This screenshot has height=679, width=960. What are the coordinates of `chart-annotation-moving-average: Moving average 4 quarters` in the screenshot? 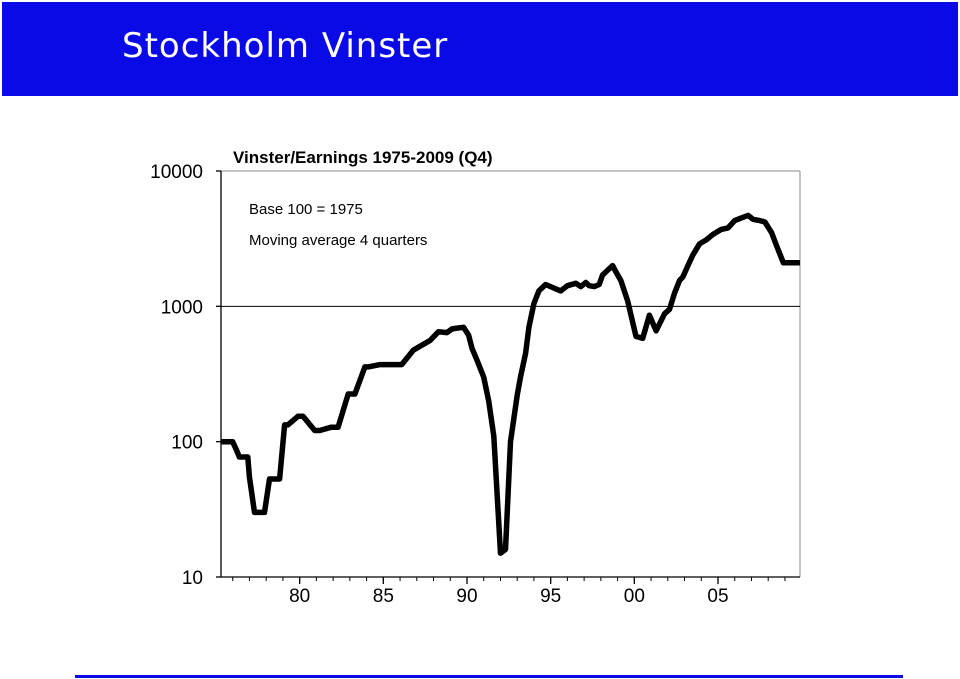 It's located at (338, 240).